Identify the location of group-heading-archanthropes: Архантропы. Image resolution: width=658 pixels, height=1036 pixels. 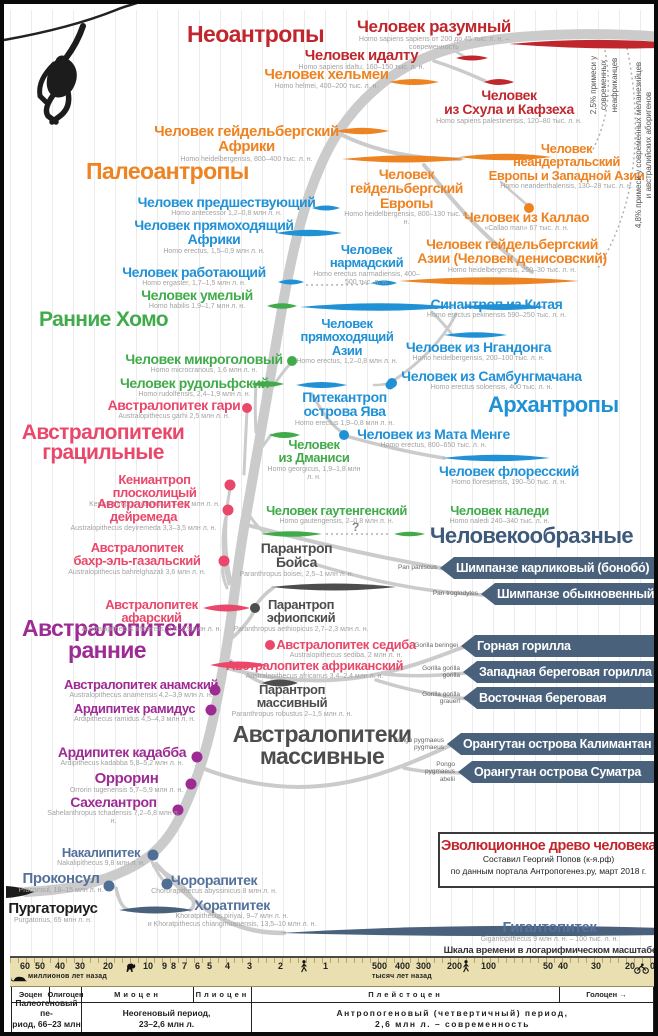
(553, 404).